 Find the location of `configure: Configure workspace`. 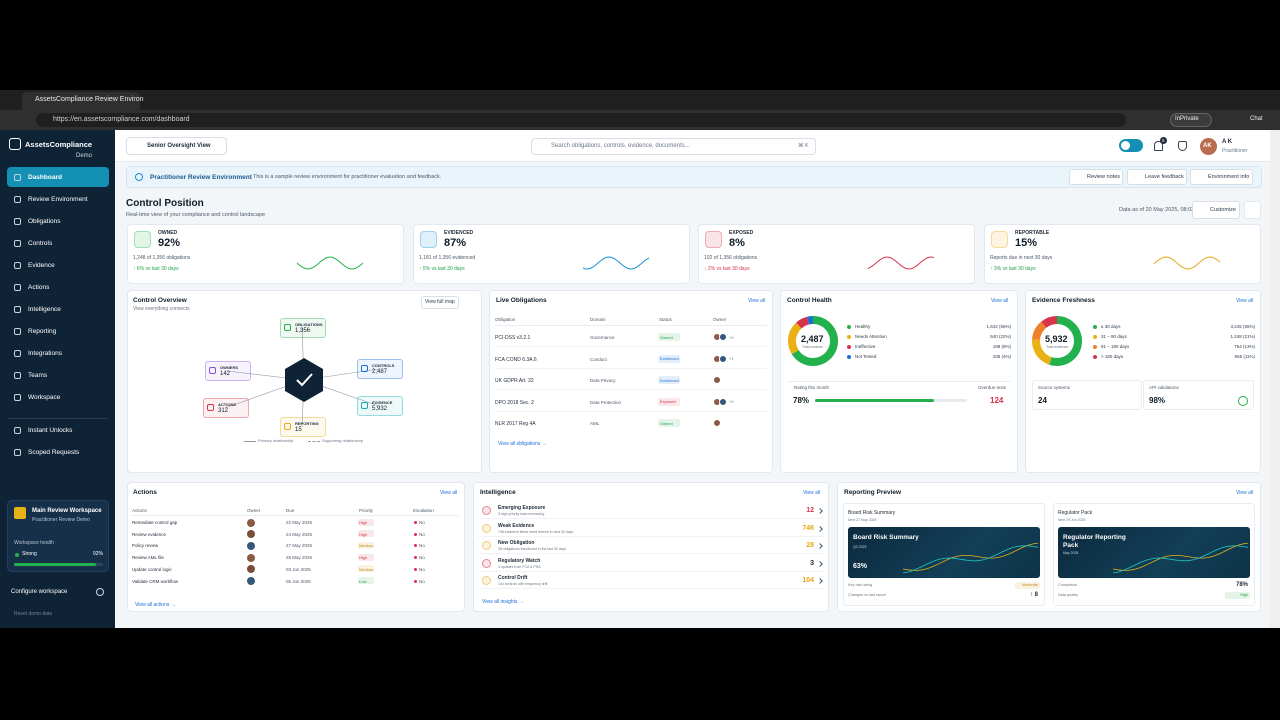

configure: Configure workspace is located at coordinates (39, 592).